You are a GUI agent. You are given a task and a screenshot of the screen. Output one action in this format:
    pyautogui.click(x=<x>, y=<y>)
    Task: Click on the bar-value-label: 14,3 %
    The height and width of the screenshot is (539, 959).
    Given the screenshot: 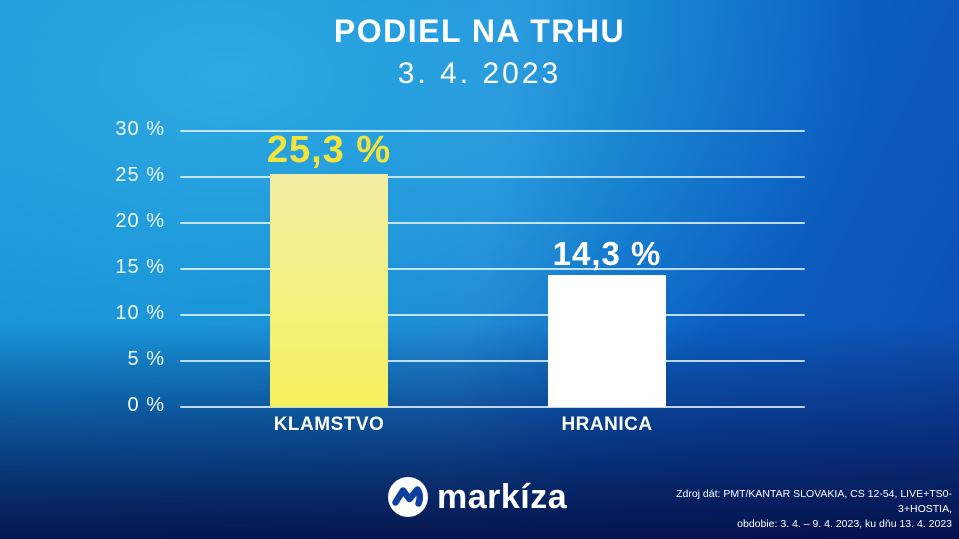 What is the action you would take?
    pyautogui.click(x=607, y=254)
    